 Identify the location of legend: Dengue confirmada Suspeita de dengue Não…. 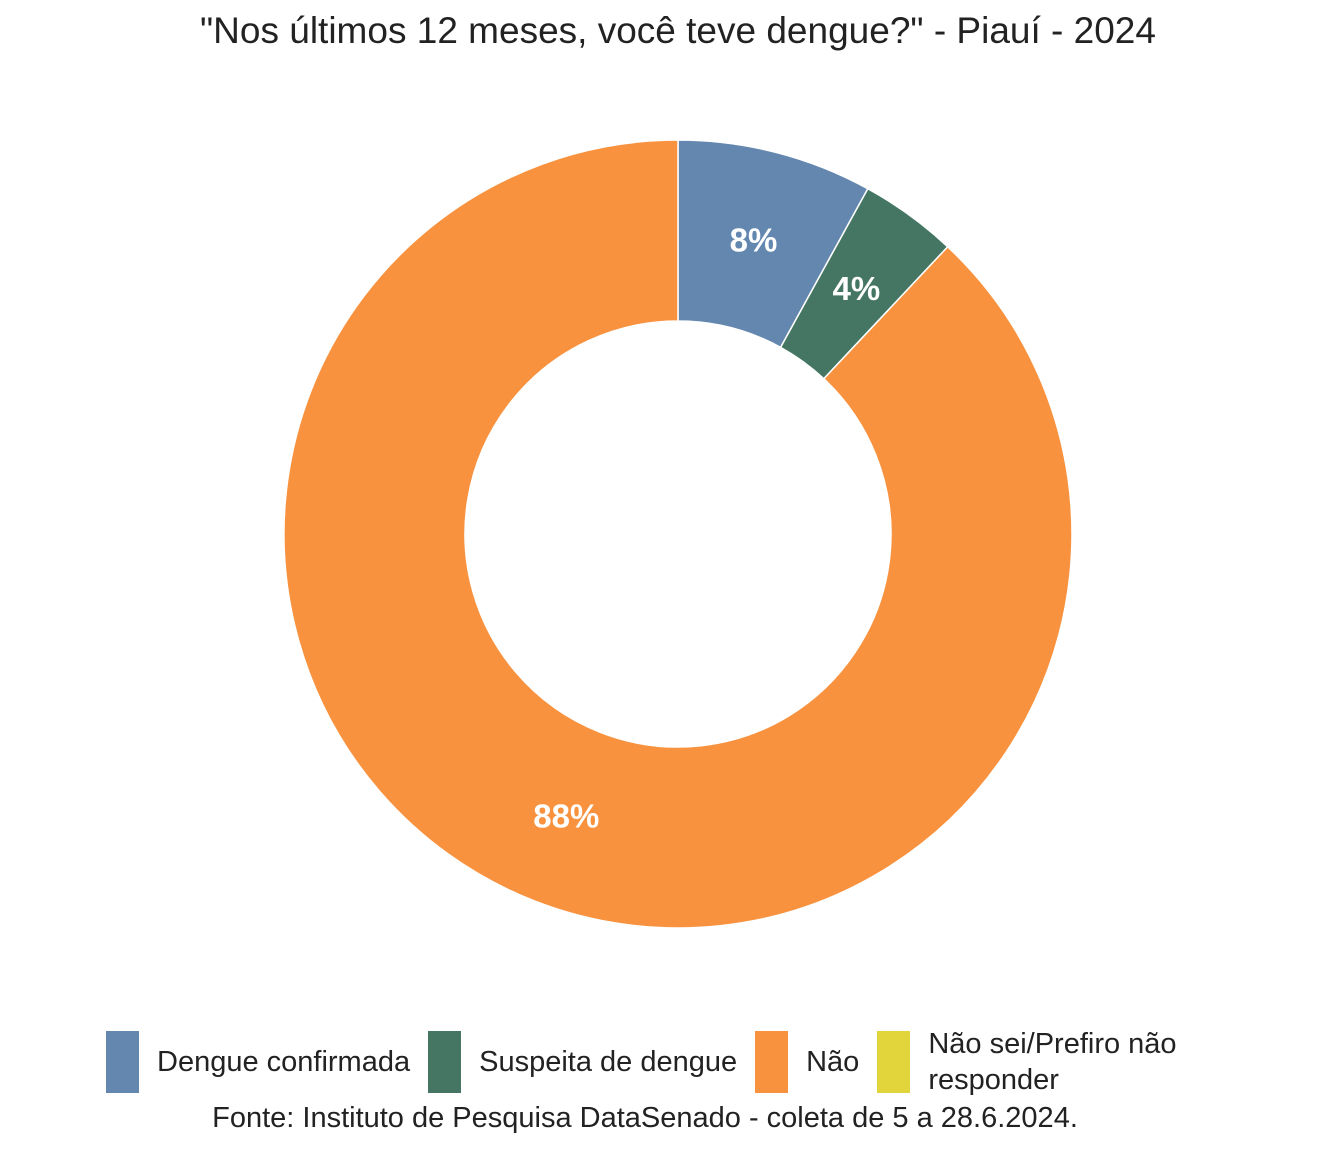
(671, 1062).